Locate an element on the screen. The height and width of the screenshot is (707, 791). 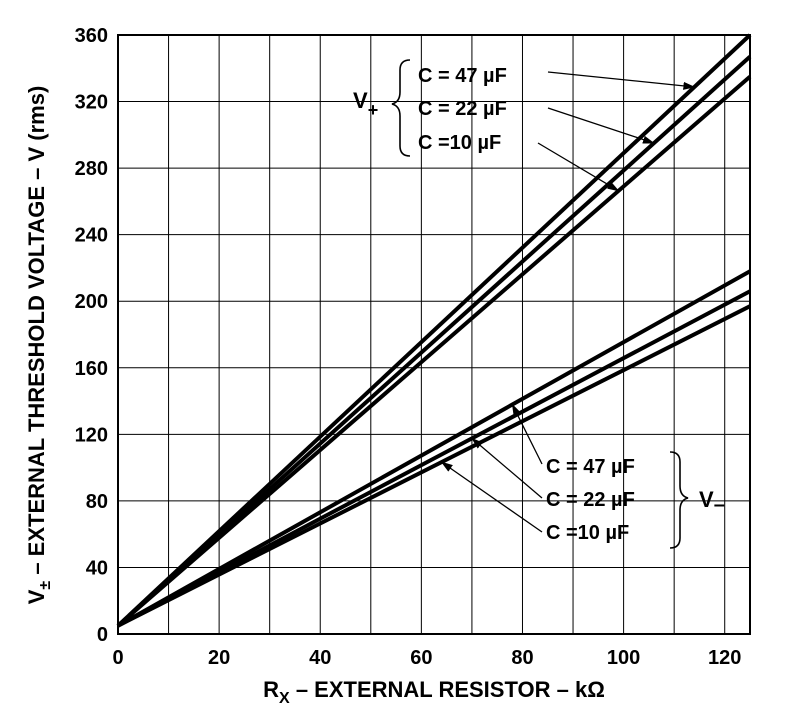
legend-label-2: C = 22 µF is located at coordinates (462, 109).